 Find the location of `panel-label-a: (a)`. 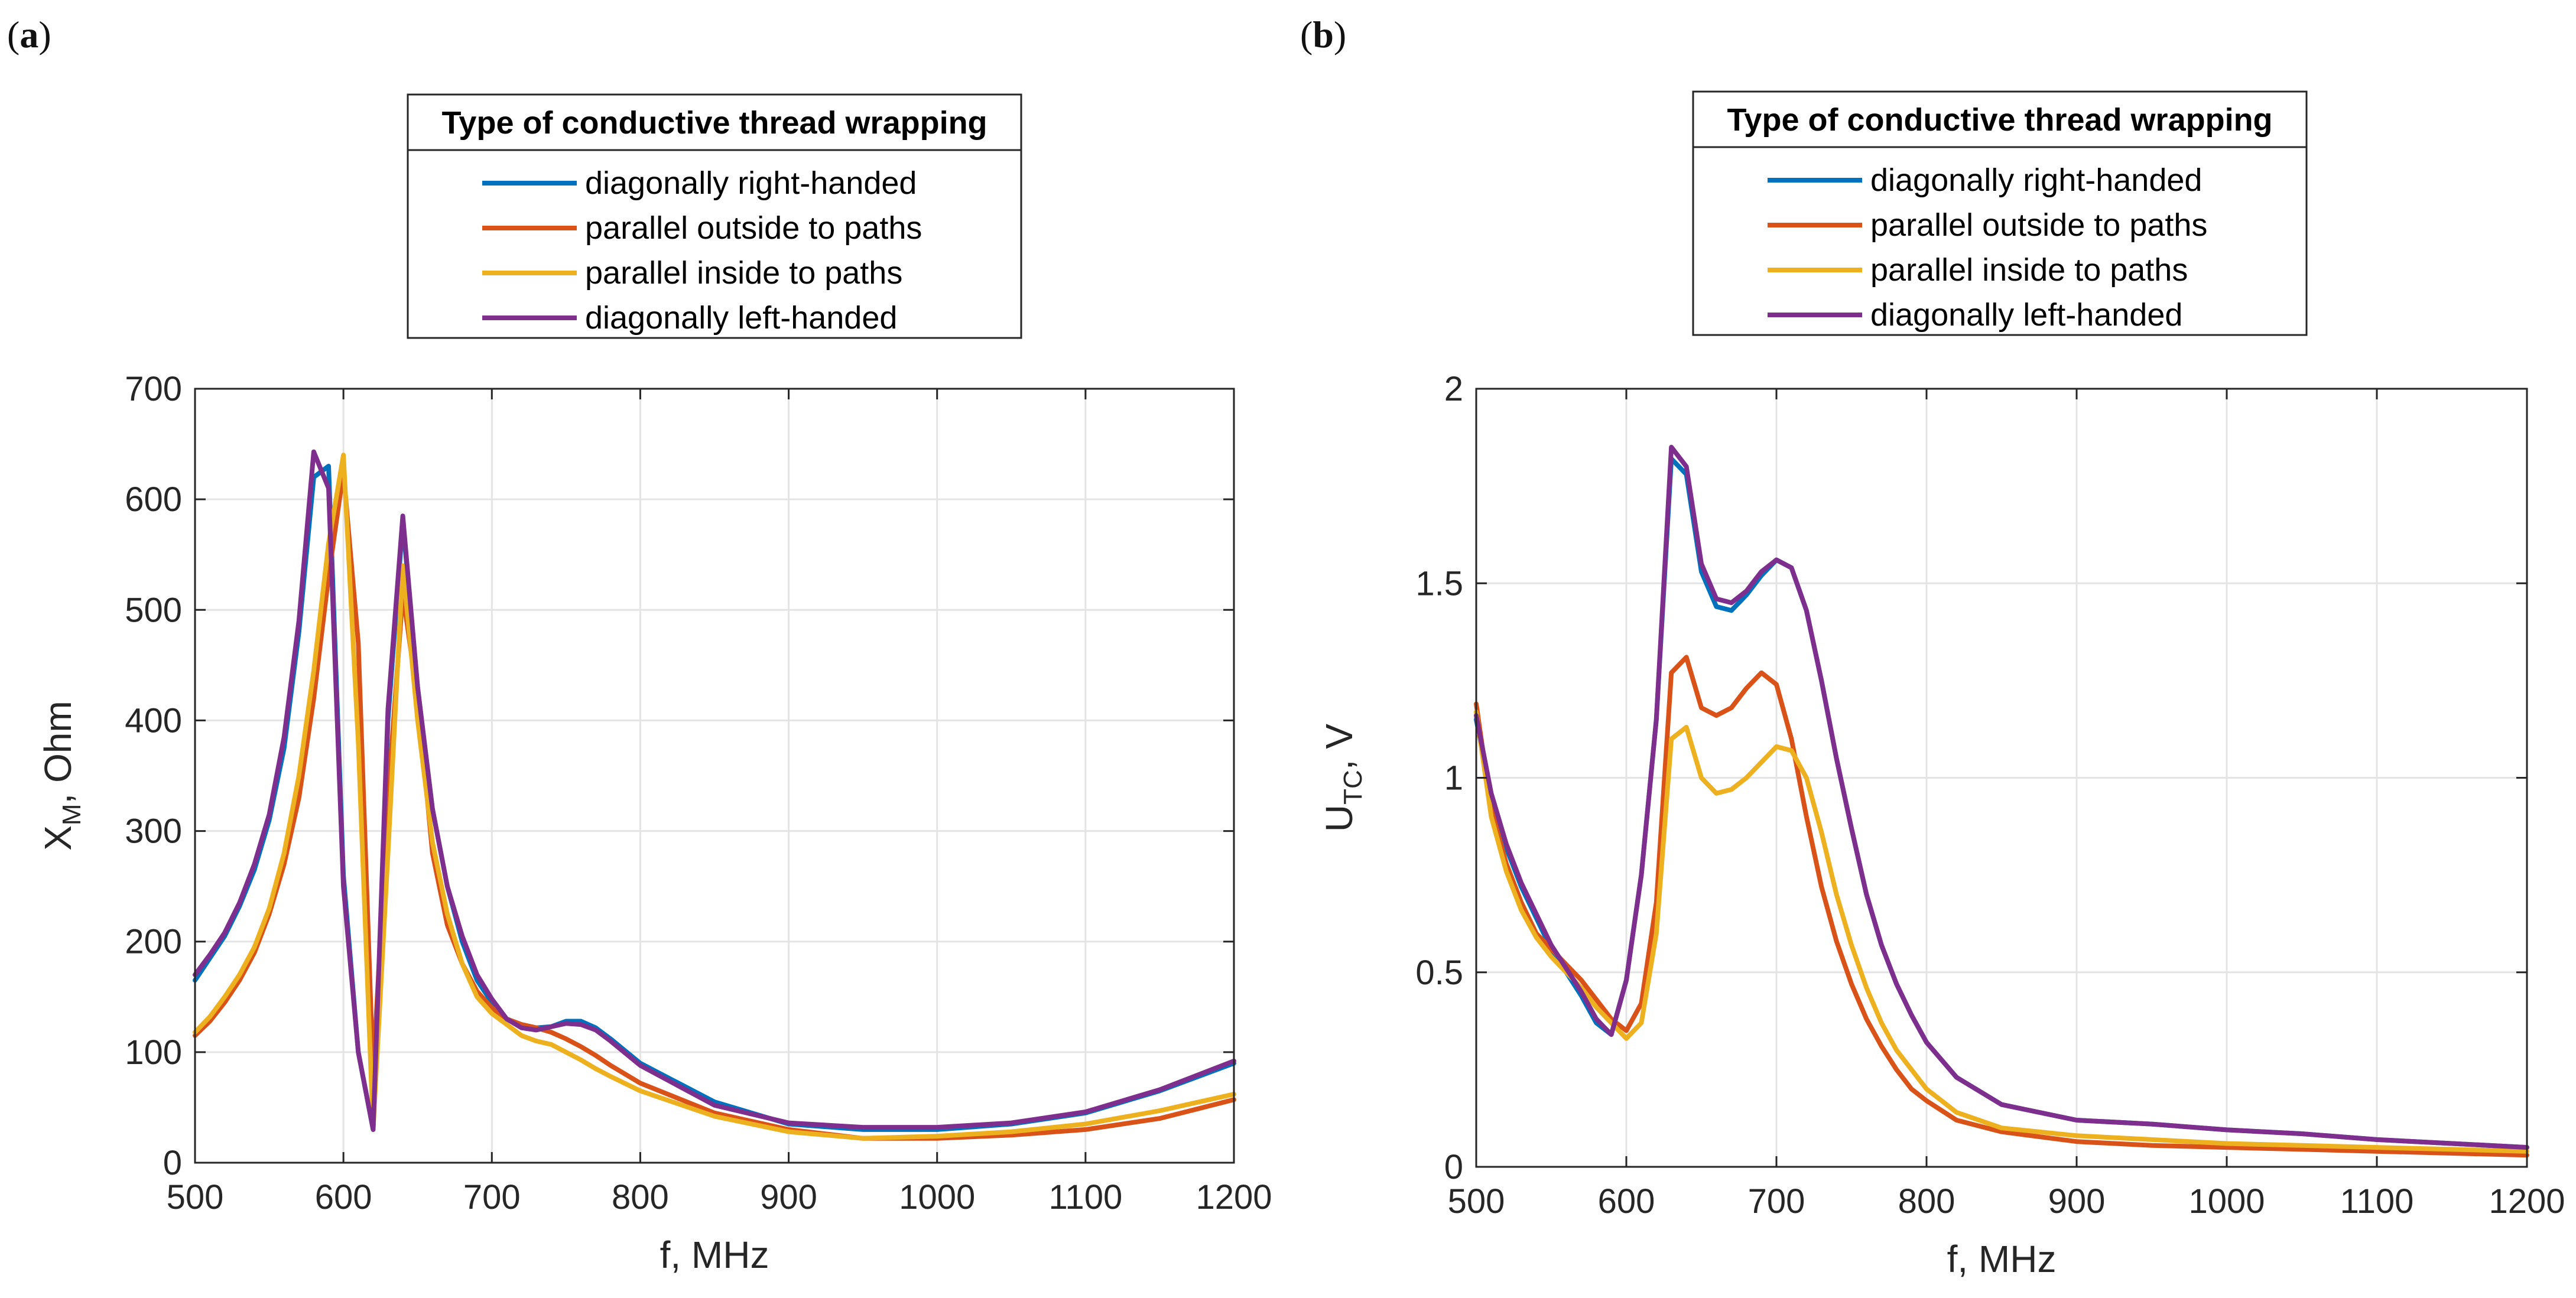

panel-label-a: (a) is located at coordinates (29, 35).